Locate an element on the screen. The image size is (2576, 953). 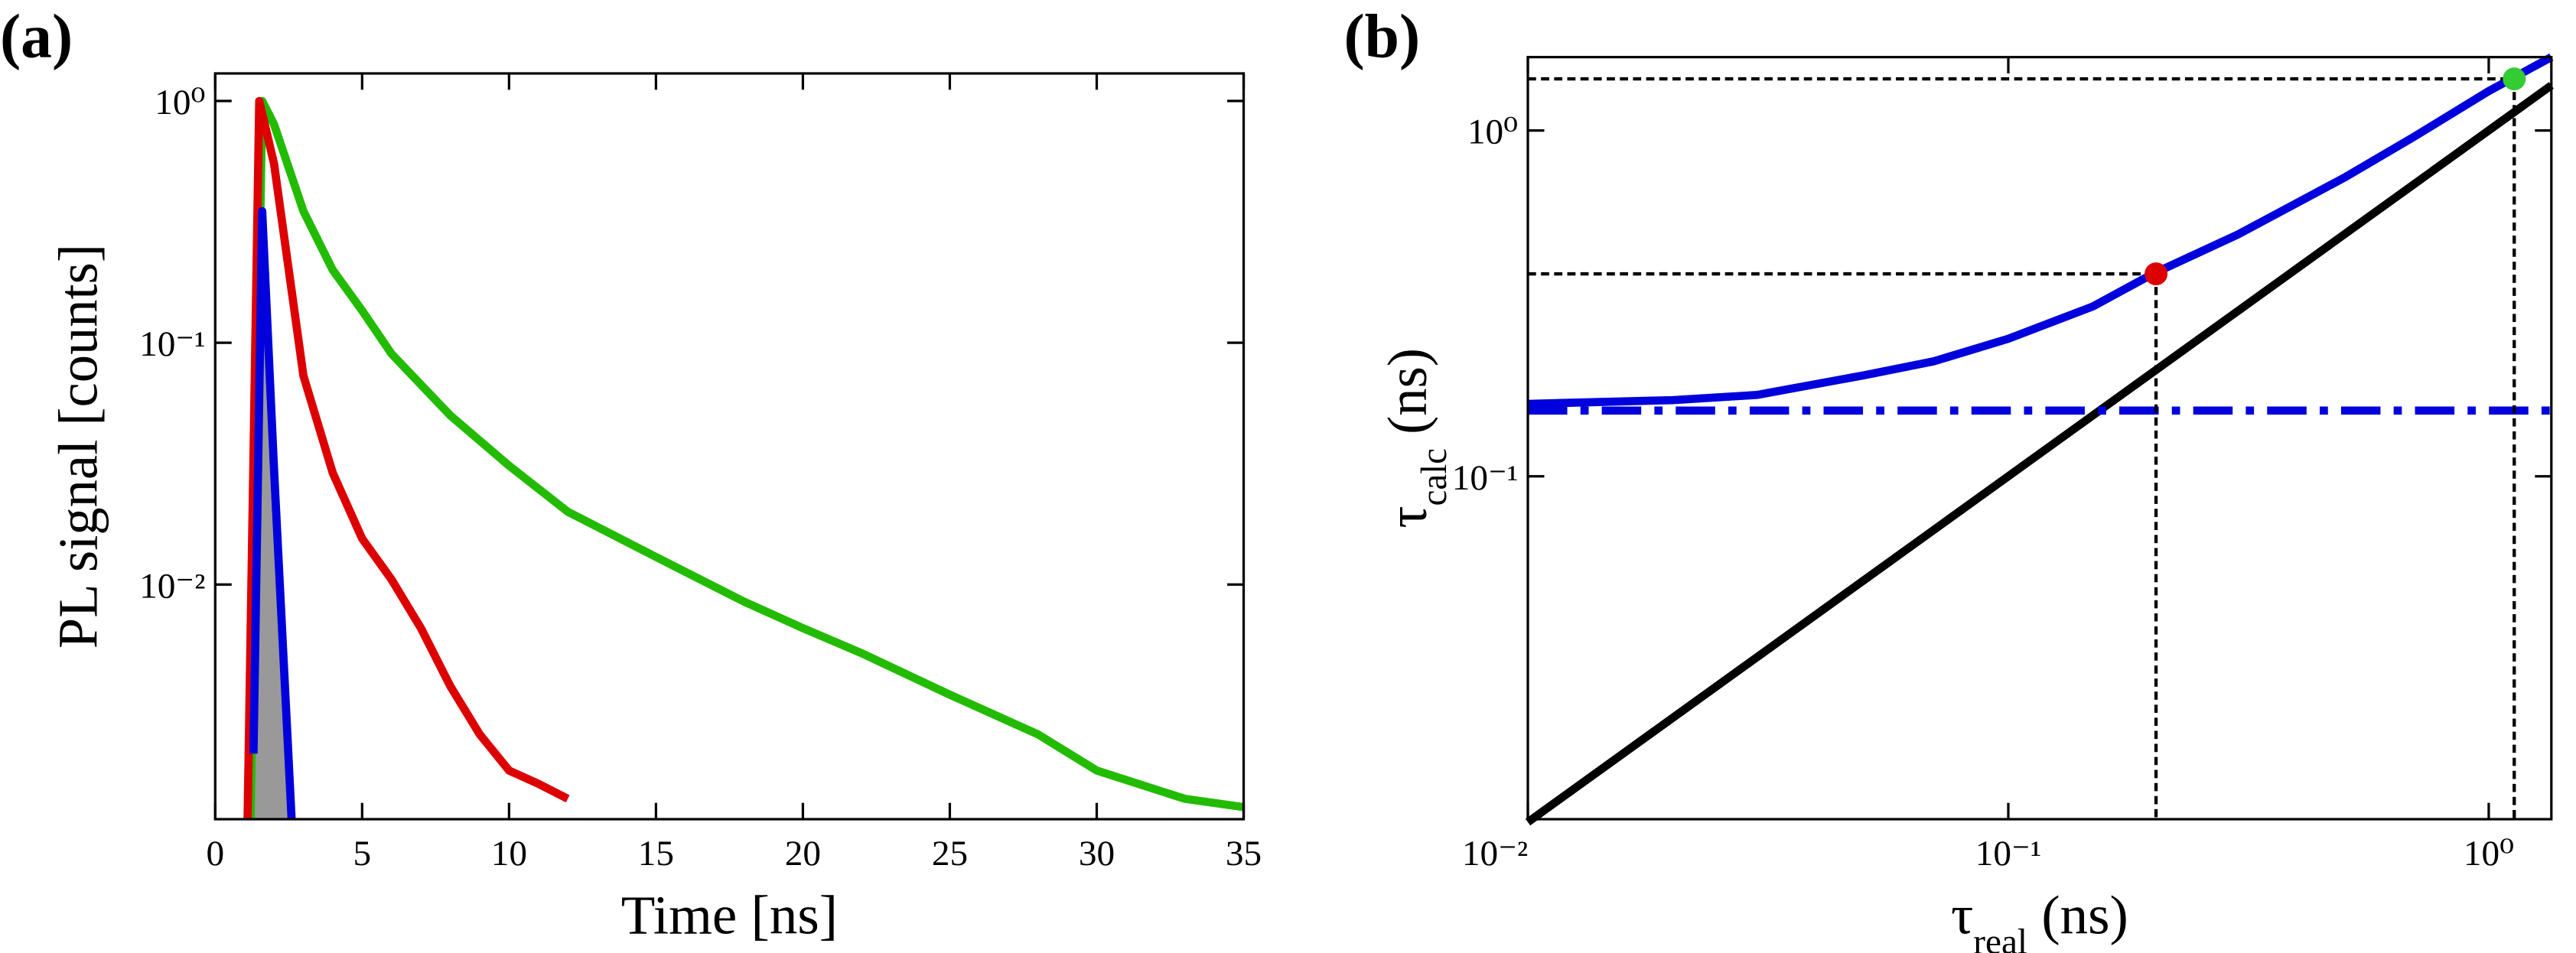
x-tick-label: 35 is located at coordinates (1244, 854).